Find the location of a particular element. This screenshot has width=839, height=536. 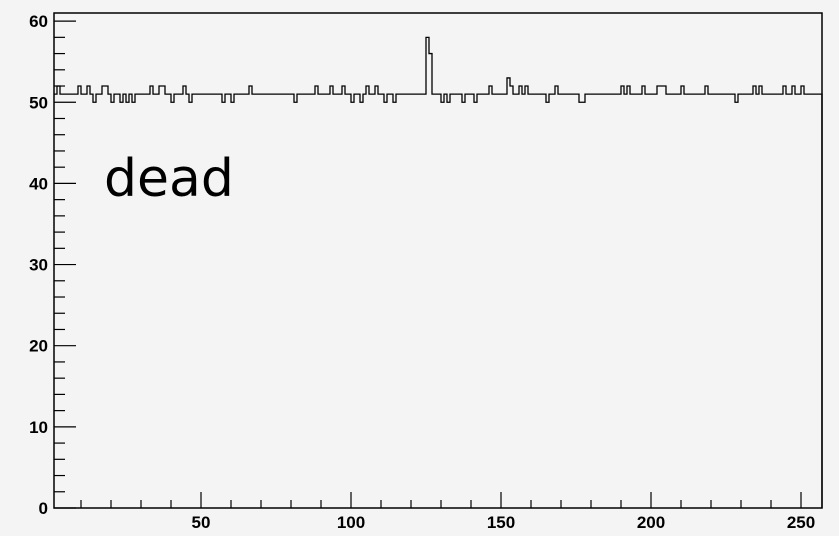

x-tick-label: 150 is located at coordinates (501, 522).